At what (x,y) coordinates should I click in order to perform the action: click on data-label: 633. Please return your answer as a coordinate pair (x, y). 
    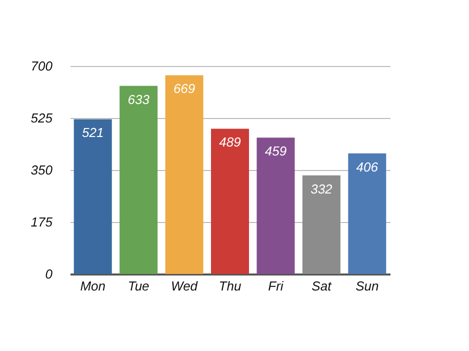
    Looking at the image, I should click on (139, 99).